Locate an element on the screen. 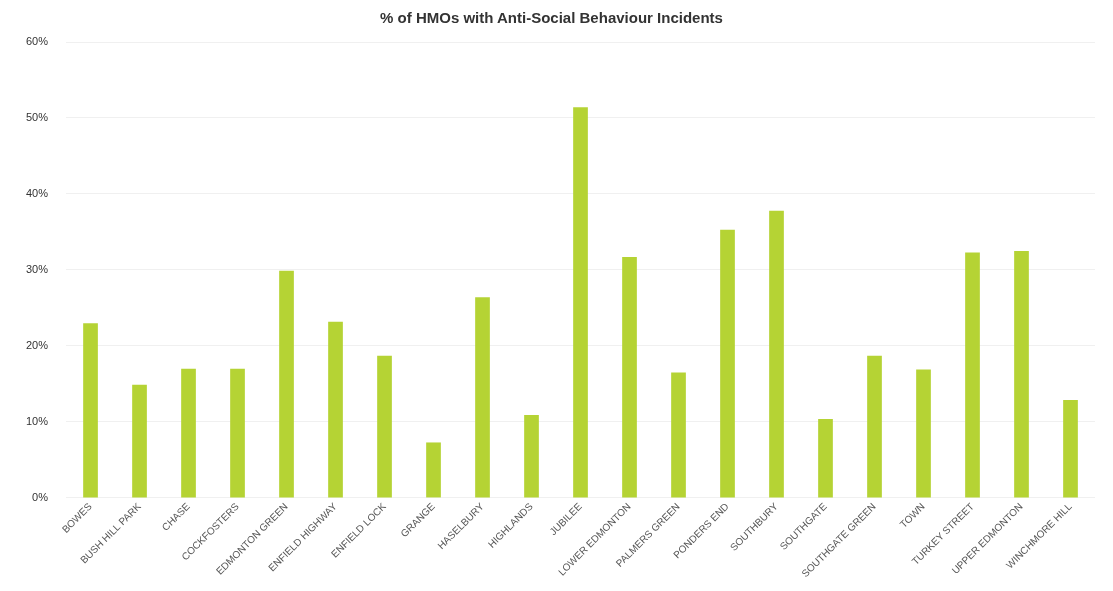  y-tick-label: 0% is located at coordinates (40, 496).